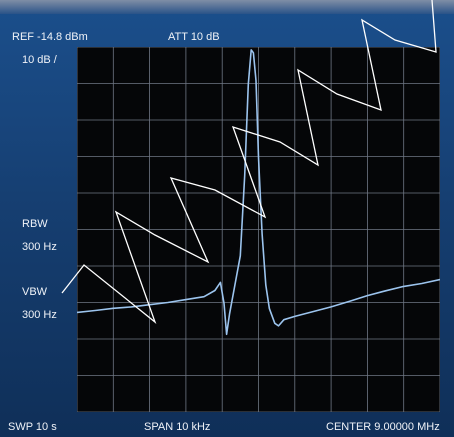 This screenshot has width=454, height=437. I want to click on reference-level-readout: REF -14.8 dBm, so click(50, 37).